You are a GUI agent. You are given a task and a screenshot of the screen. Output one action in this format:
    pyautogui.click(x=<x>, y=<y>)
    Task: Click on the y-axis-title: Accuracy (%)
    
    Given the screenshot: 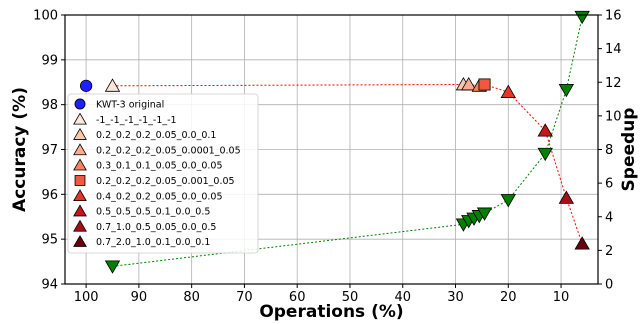 What is the action you would take?
    pyautogui.click(x=20, y=149)
    